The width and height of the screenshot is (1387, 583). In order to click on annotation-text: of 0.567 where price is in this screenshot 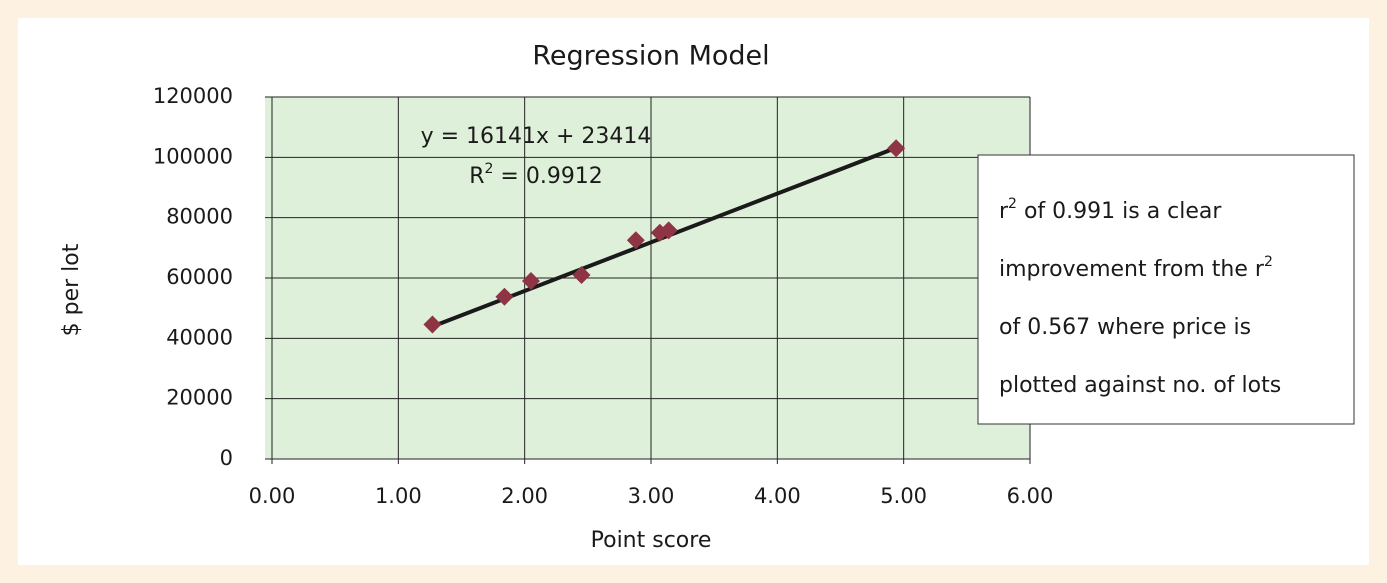, I will do `click(1125, 327)`.